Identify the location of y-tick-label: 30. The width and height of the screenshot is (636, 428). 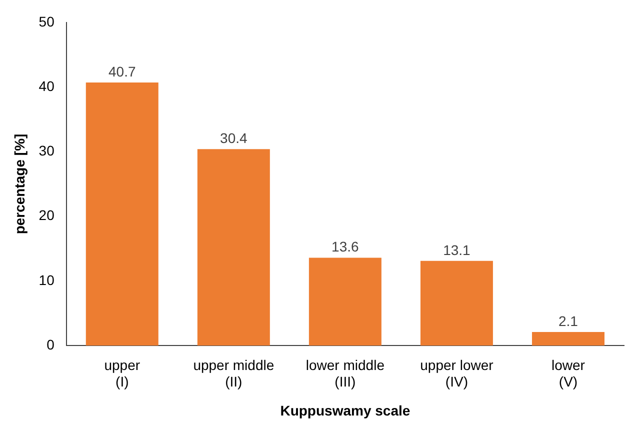
(46, 150).